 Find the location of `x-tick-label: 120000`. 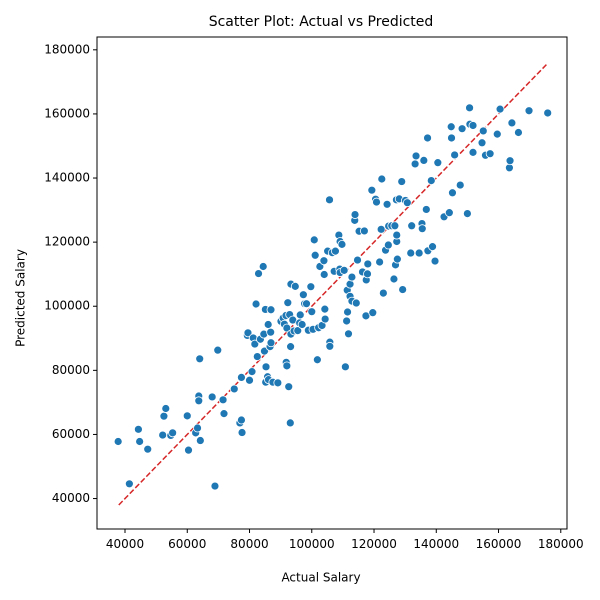

x-tick-label: 120000 is located at coordinates (374, 544).